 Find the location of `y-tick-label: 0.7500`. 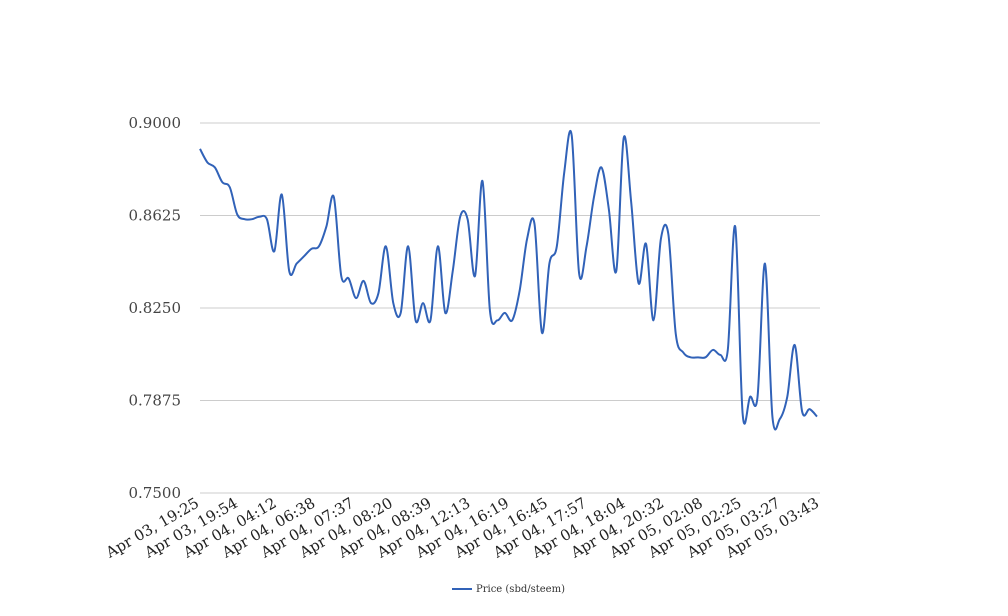

y-tick-label: 0.7500 is located at coordinates (155, 493).